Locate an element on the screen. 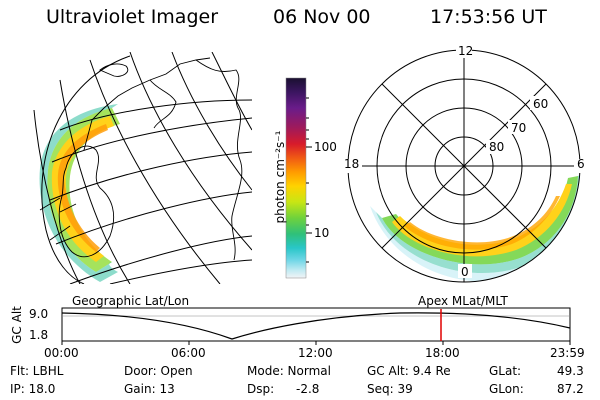 This screenshot has width=600, height=400. altitude-axis-title: GC Alt is located at coordinates (17, 325).